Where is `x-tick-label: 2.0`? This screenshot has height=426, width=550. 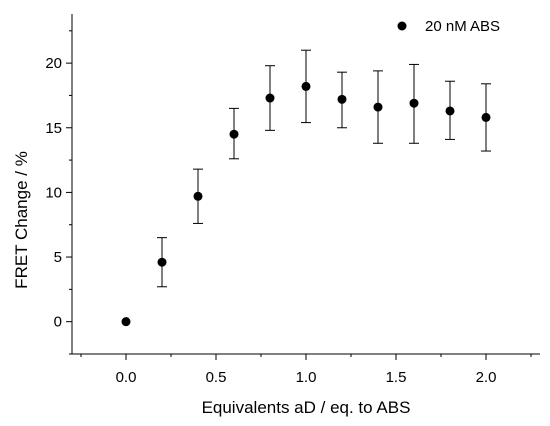
x-tick-label: 2.0 is located at coordinates (486, 377).